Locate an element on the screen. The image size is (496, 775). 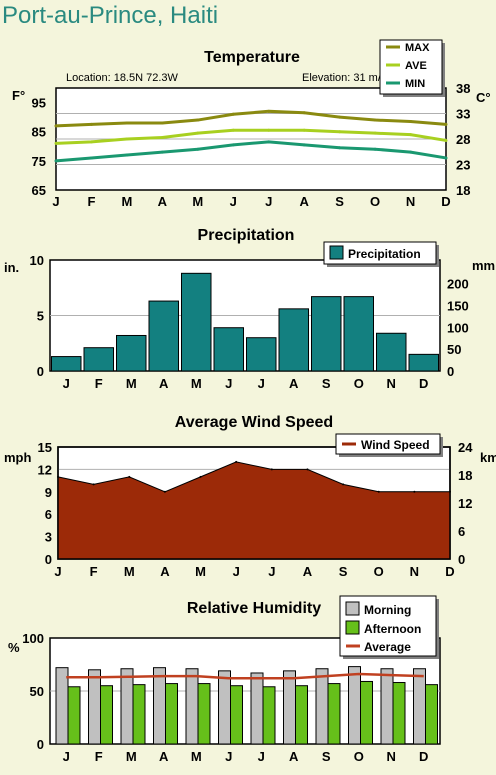
humidity-legend-label-average: Average is located at coordinates (387, 647).